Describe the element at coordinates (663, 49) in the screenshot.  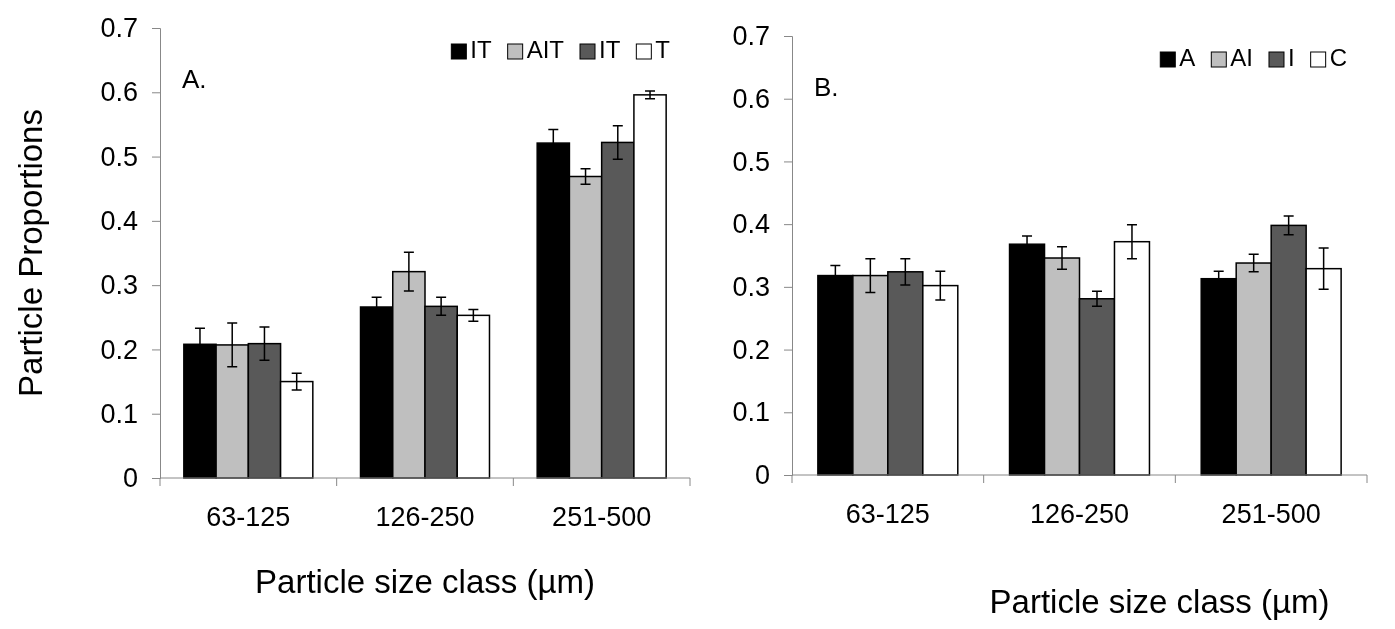
I see `legend-label: T` at that location.